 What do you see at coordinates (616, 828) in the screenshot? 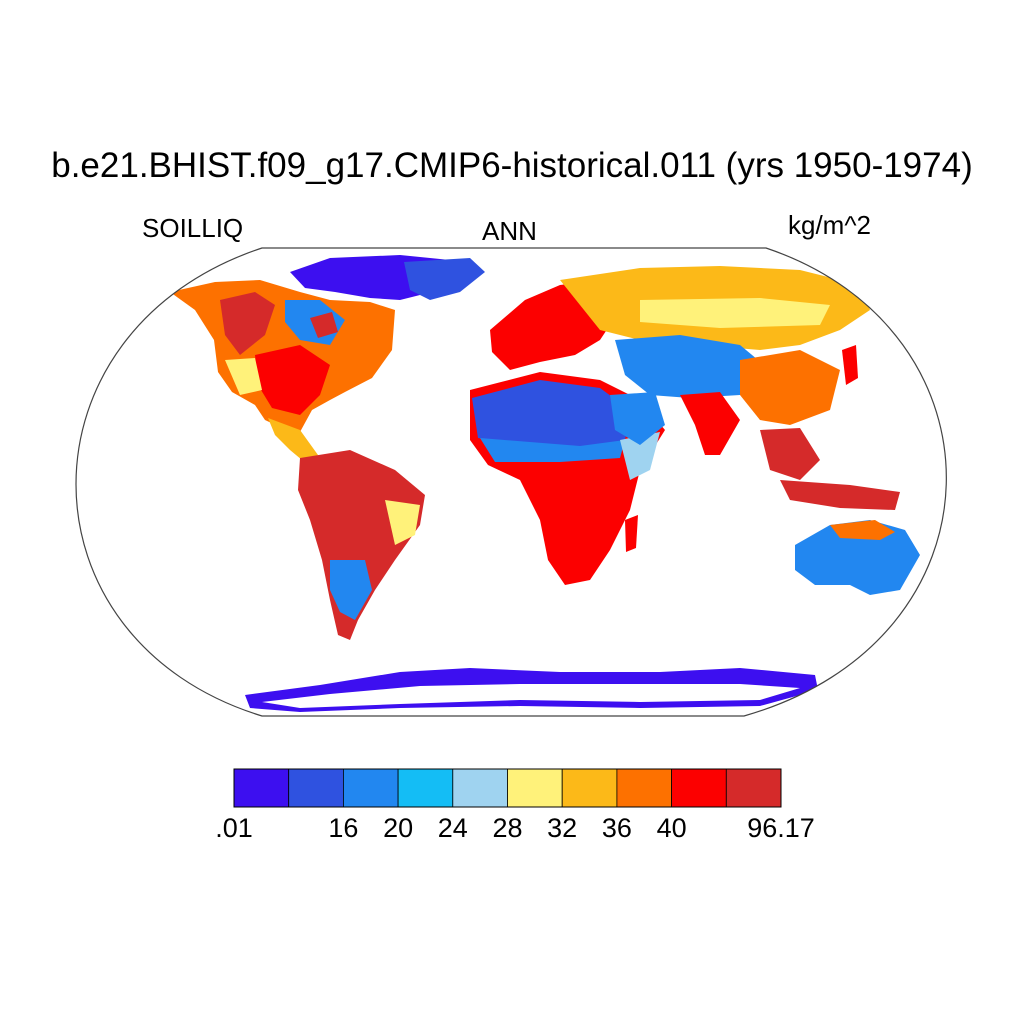
I see `colorbar-tick-label: 36` at bounding box center [616, 828].